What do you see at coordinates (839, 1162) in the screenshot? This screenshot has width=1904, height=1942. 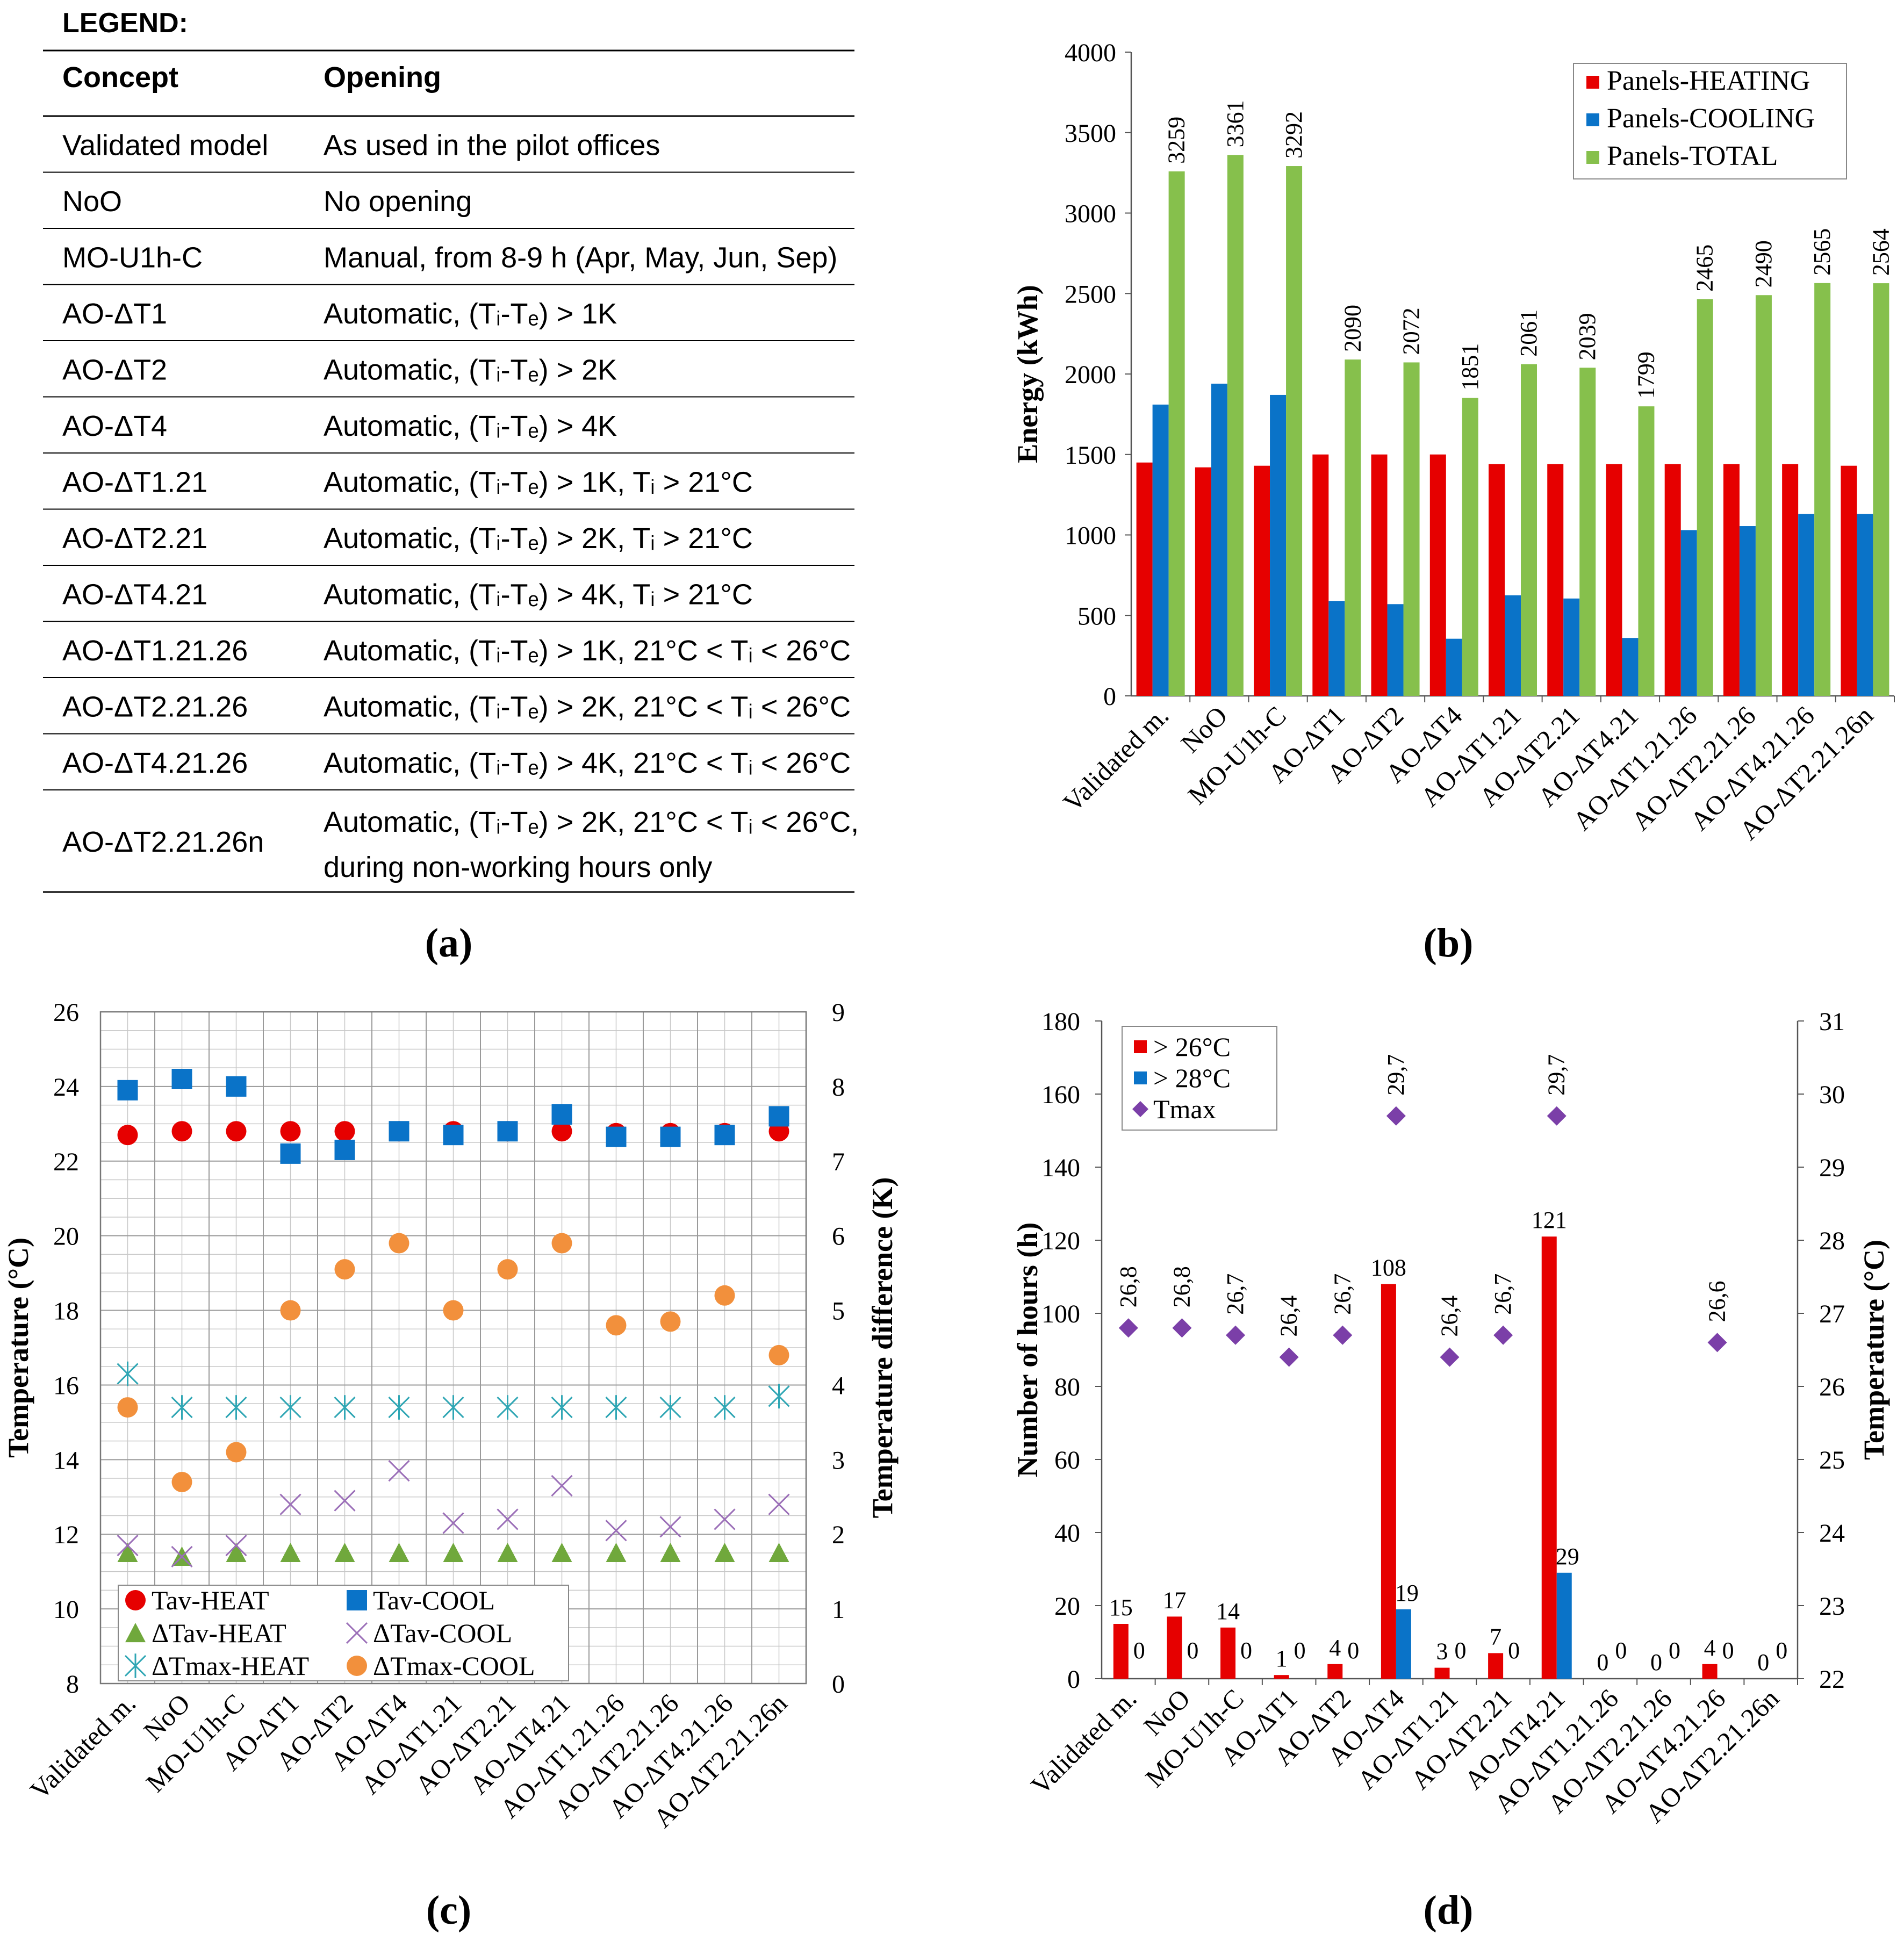 I see `y-right-tick-label: 7` at bounding box center [839, 1162].